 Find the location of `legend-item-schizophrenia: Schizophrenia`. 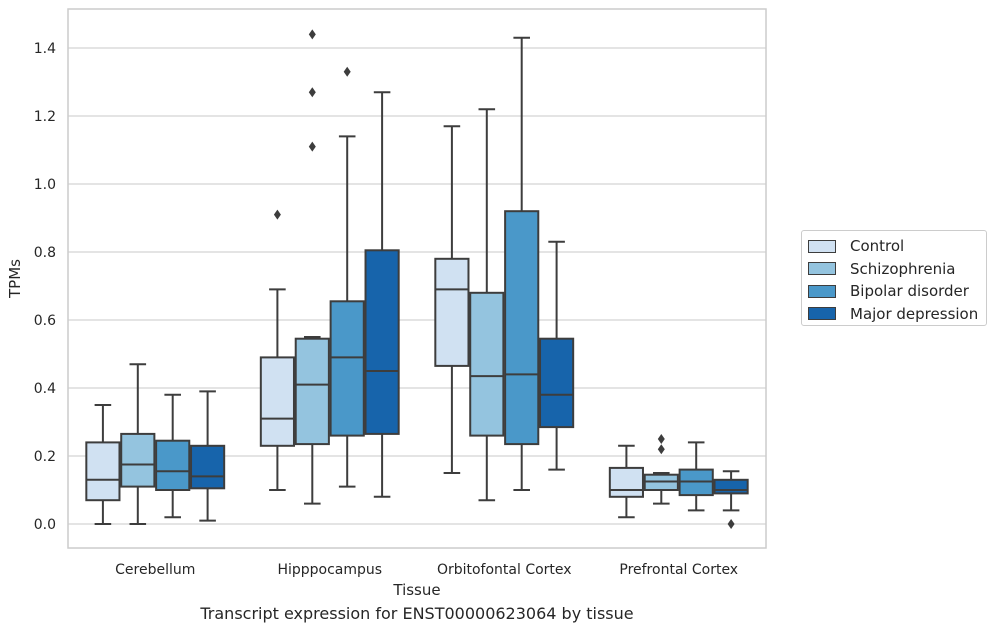

legend-item-schizophrenia: Schizophrenia is located at coordinates (897, 269).